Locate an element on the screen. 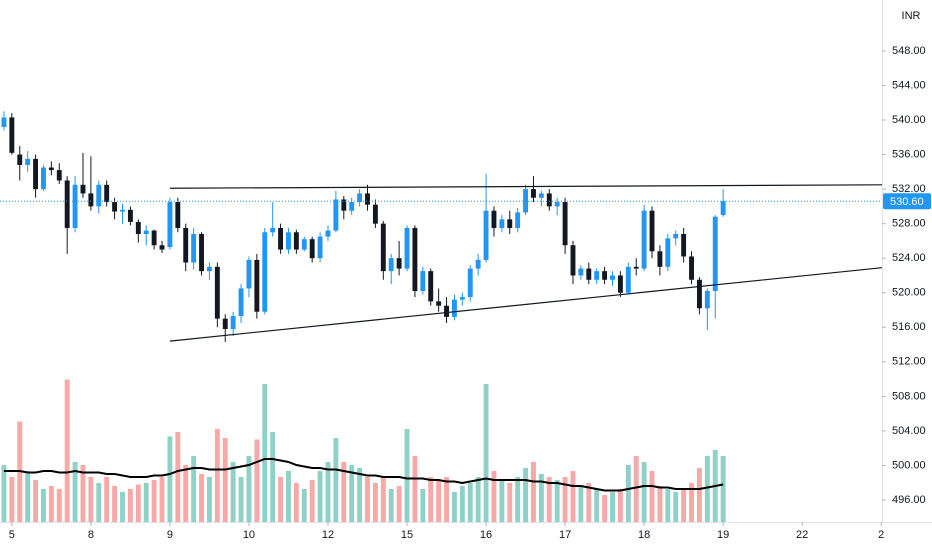  x-tick-label: 19 is located at coordinates (723, 535).